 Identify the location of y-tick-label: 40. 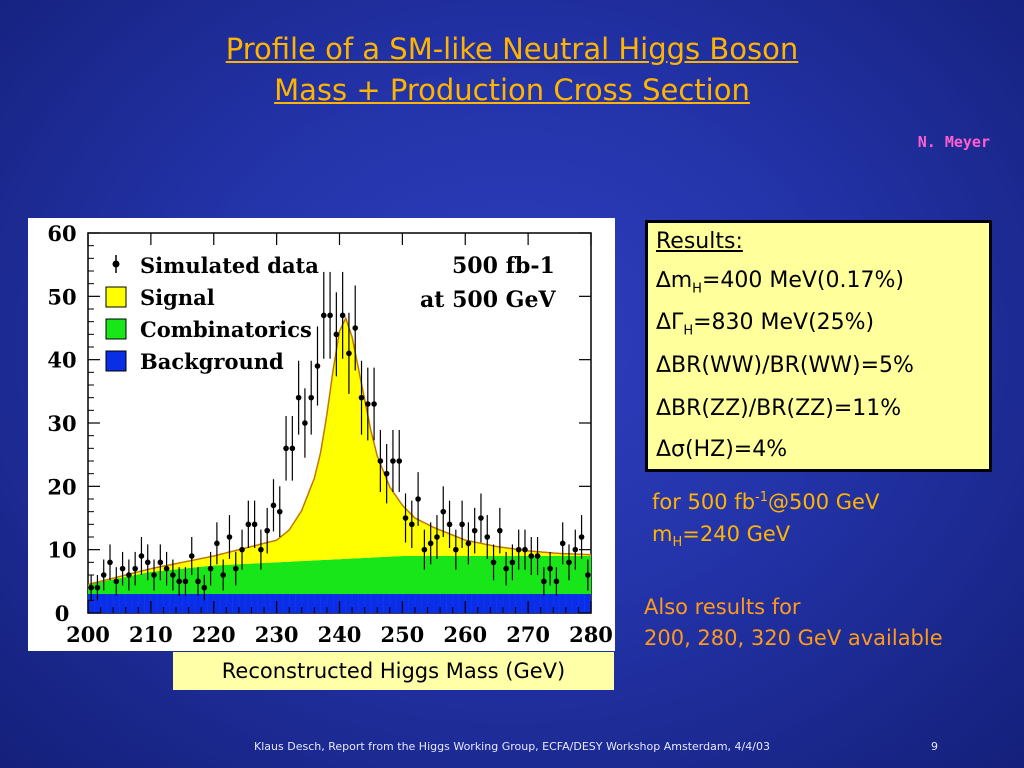
(61, 360).